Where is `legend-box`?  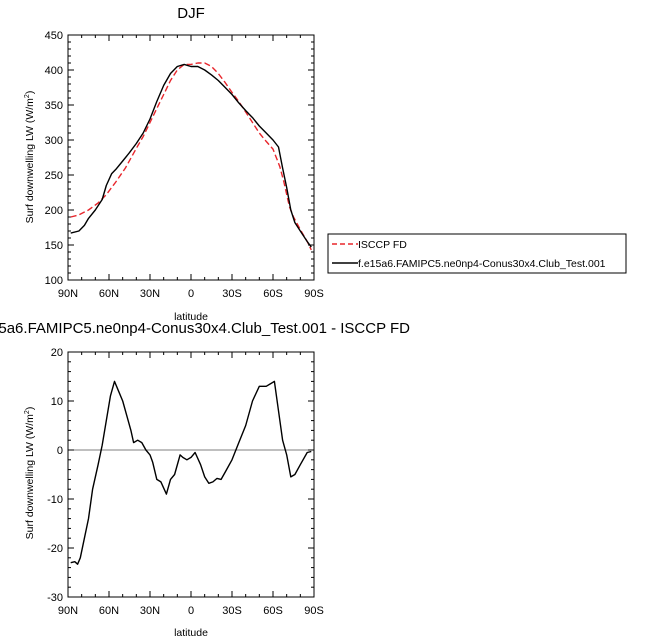
legend-box is located at coordinates (477, 253).